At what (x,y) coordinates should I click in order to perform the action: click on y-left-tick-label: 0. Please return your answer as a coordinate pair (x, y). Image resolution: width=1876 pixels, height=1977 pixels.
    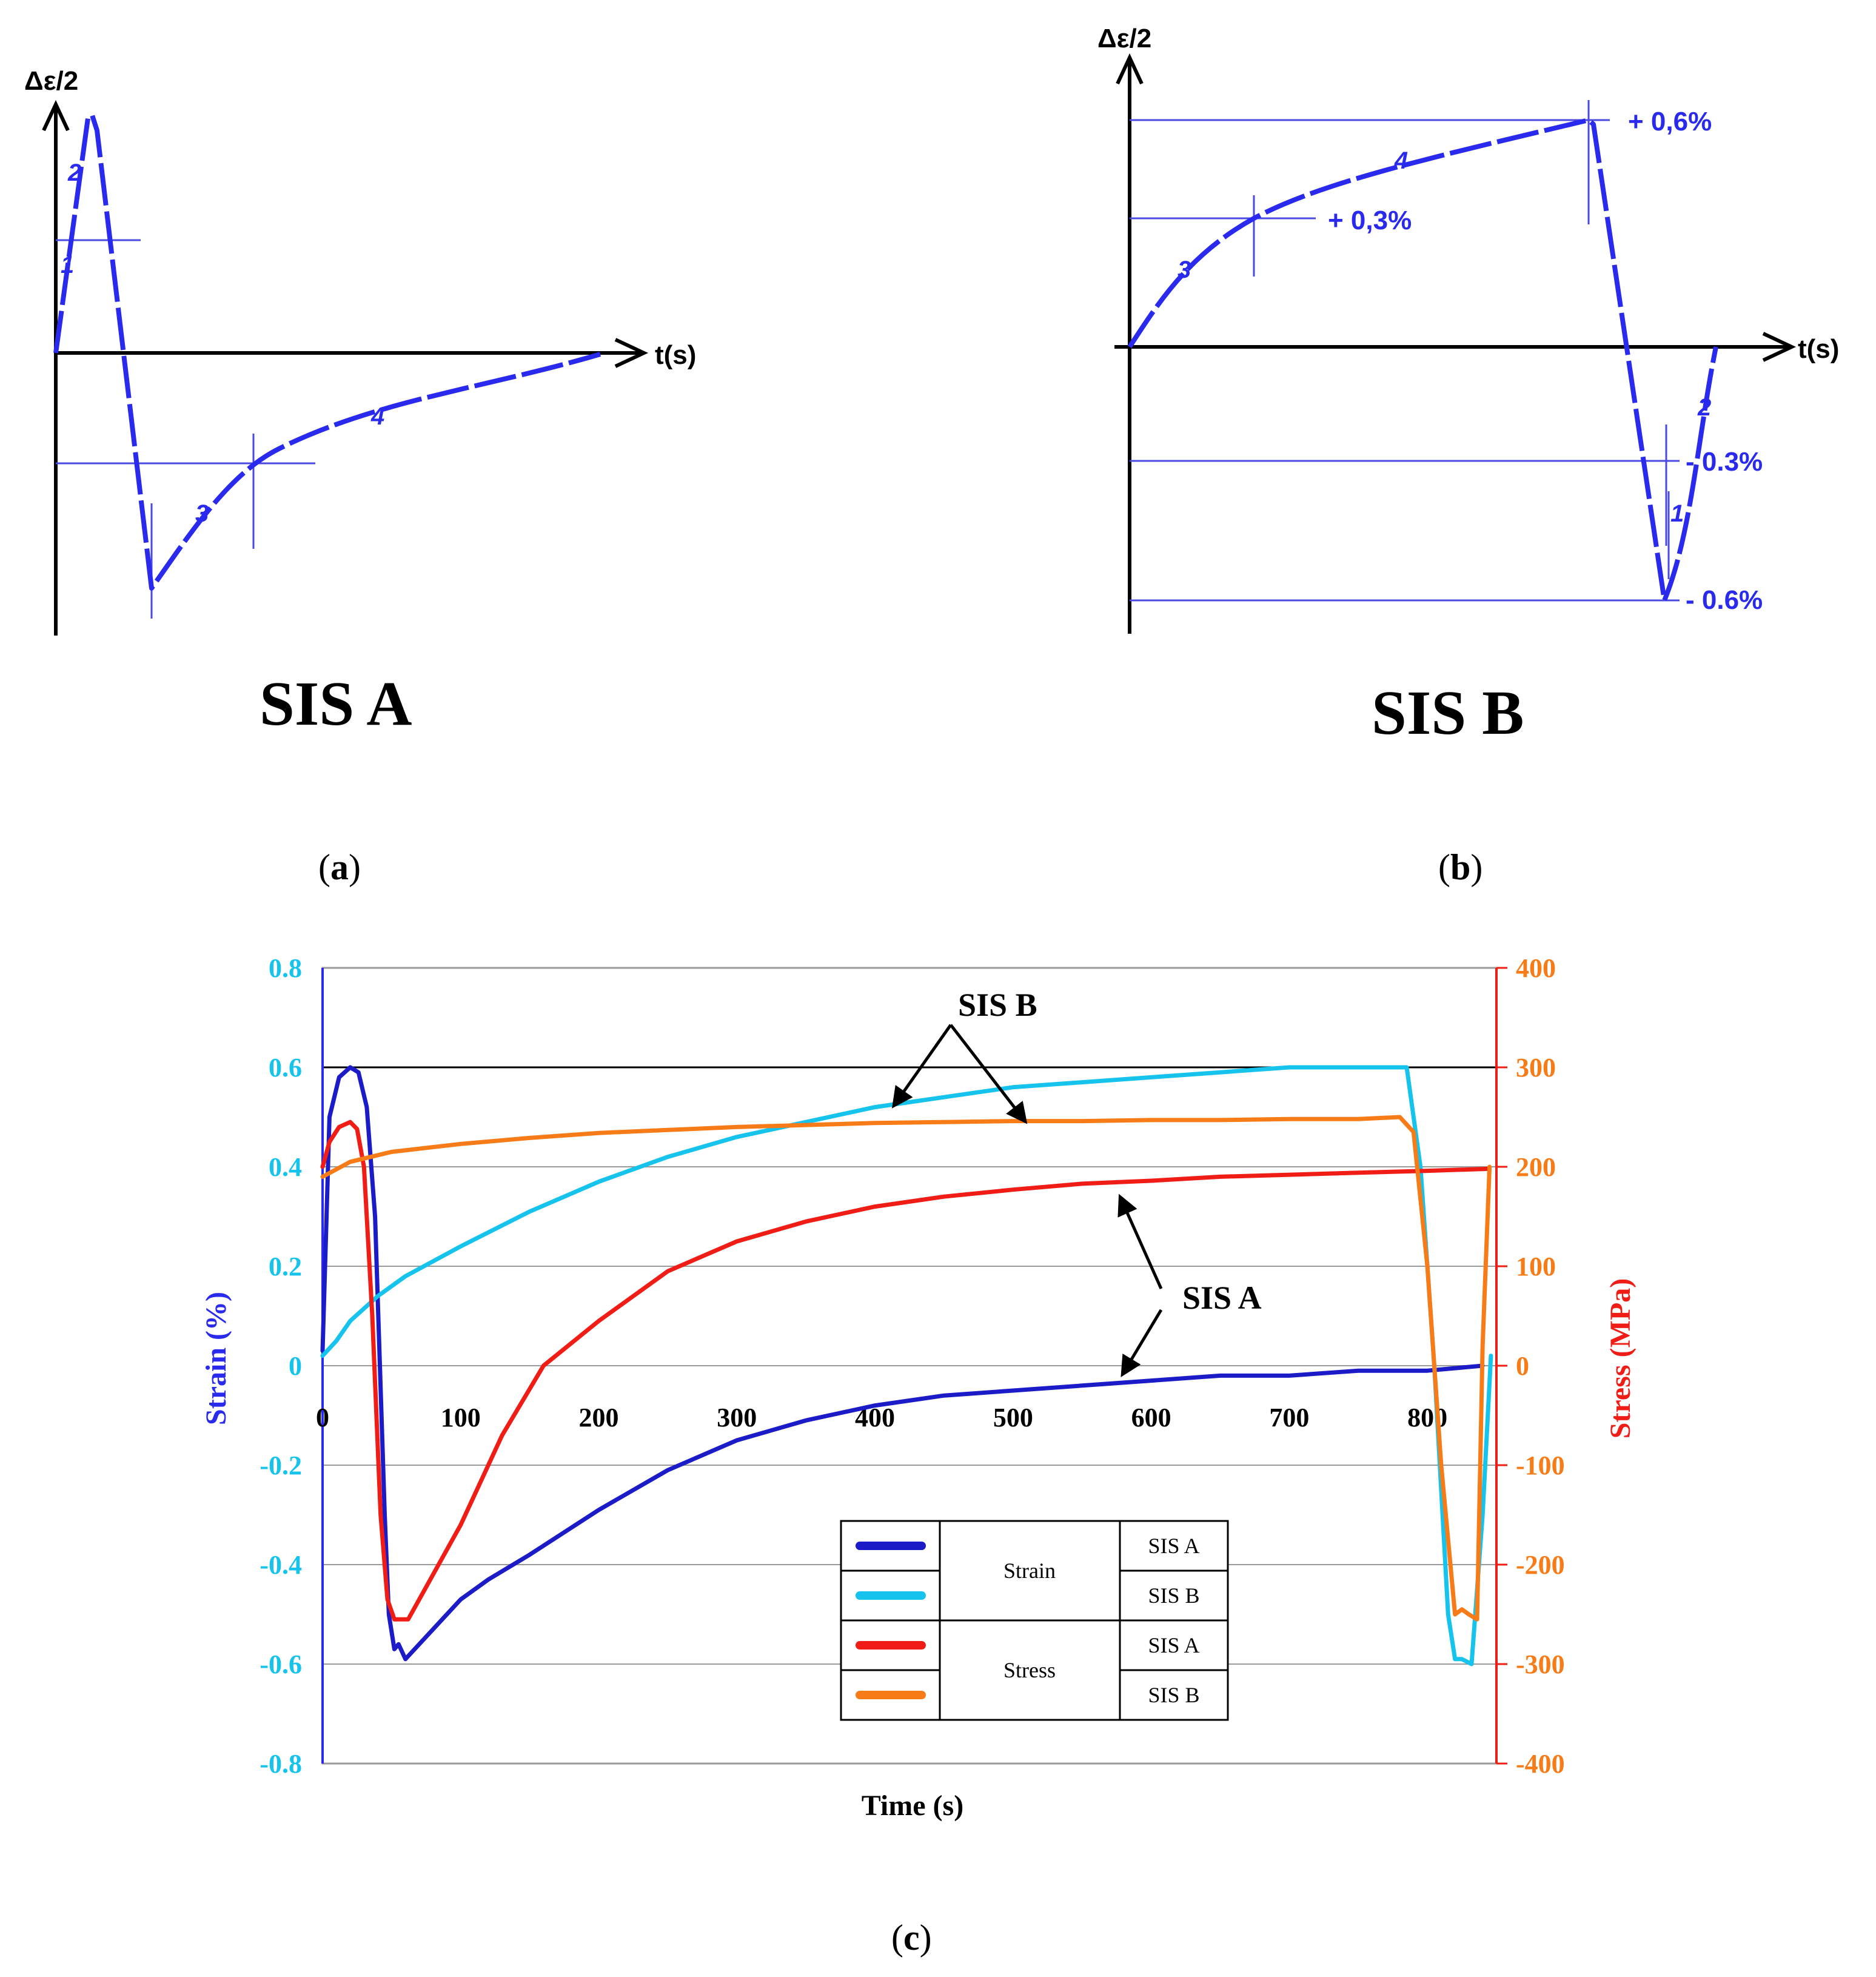
    Looking at the image, I should click on (295, 1366).